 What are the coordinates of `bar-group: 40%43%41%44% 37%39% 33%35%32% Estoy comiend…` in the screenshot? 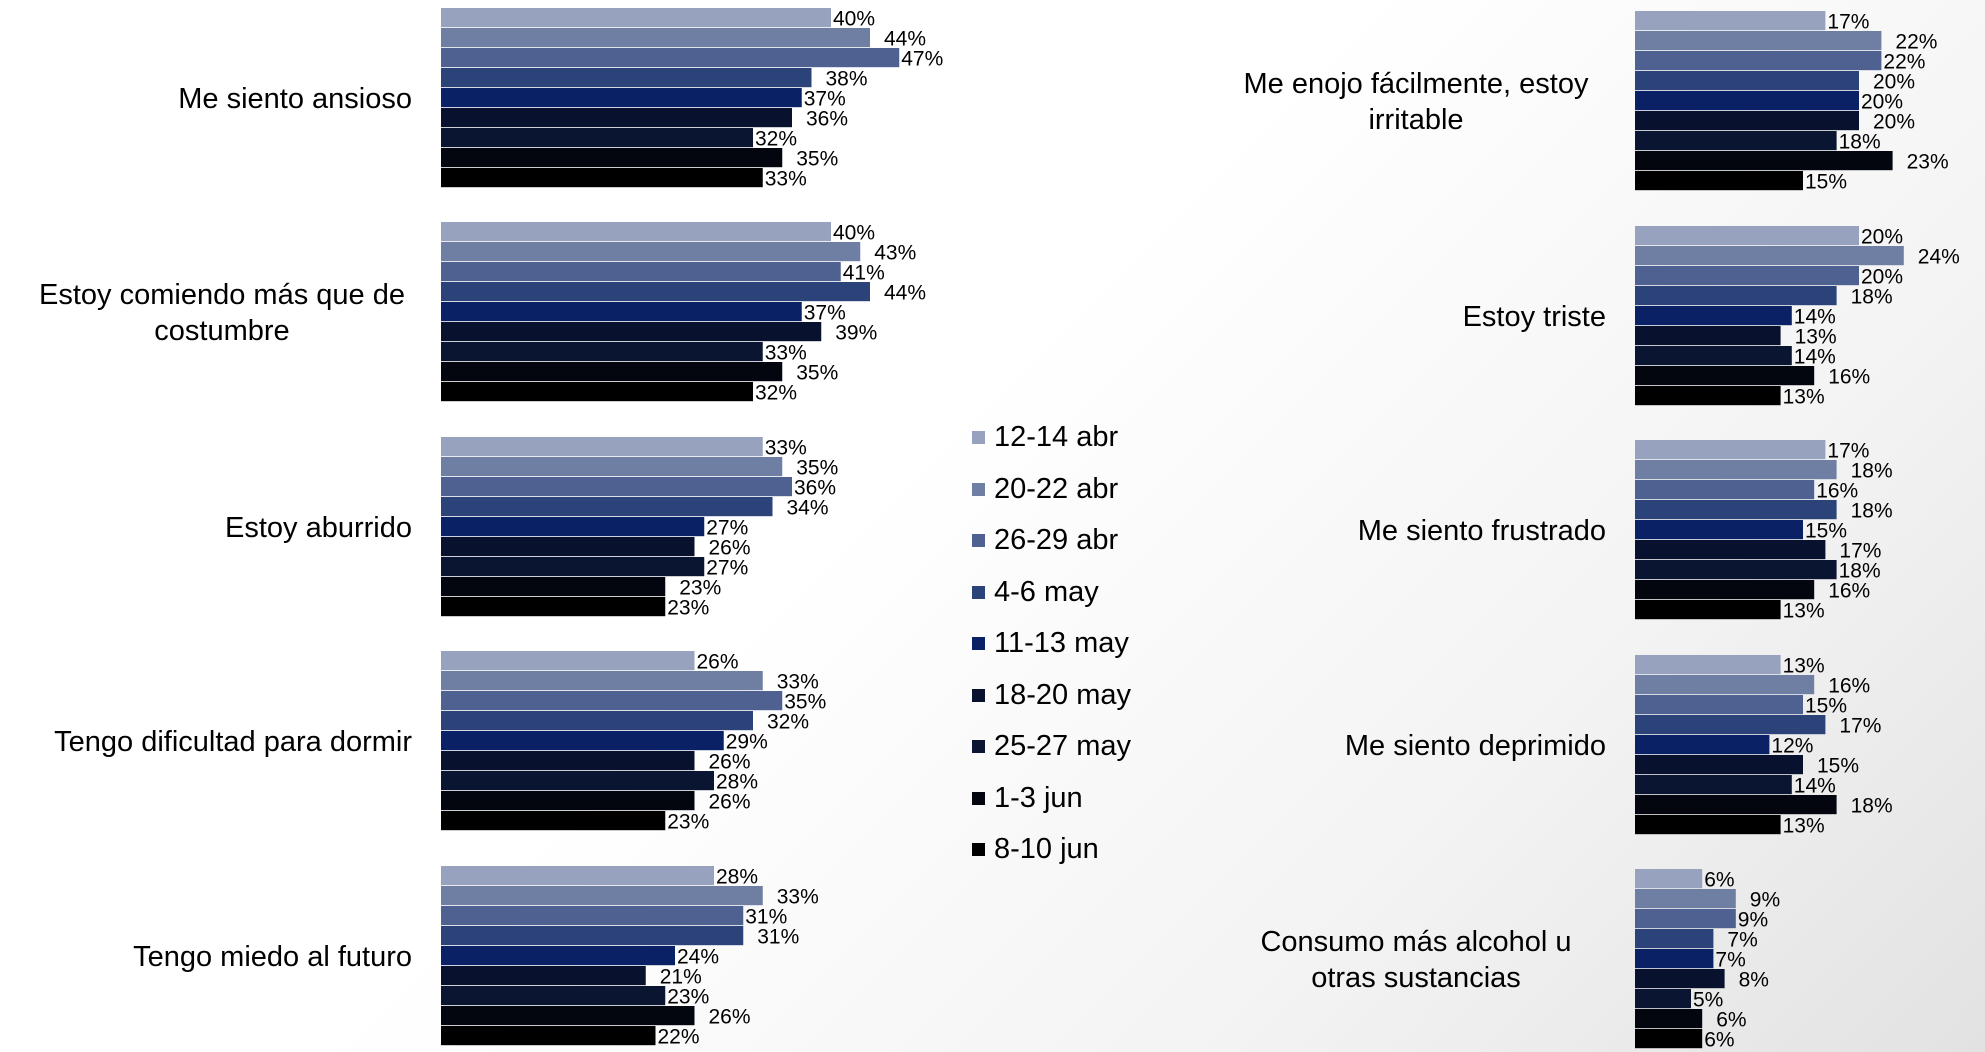 It's located at (482, 313).